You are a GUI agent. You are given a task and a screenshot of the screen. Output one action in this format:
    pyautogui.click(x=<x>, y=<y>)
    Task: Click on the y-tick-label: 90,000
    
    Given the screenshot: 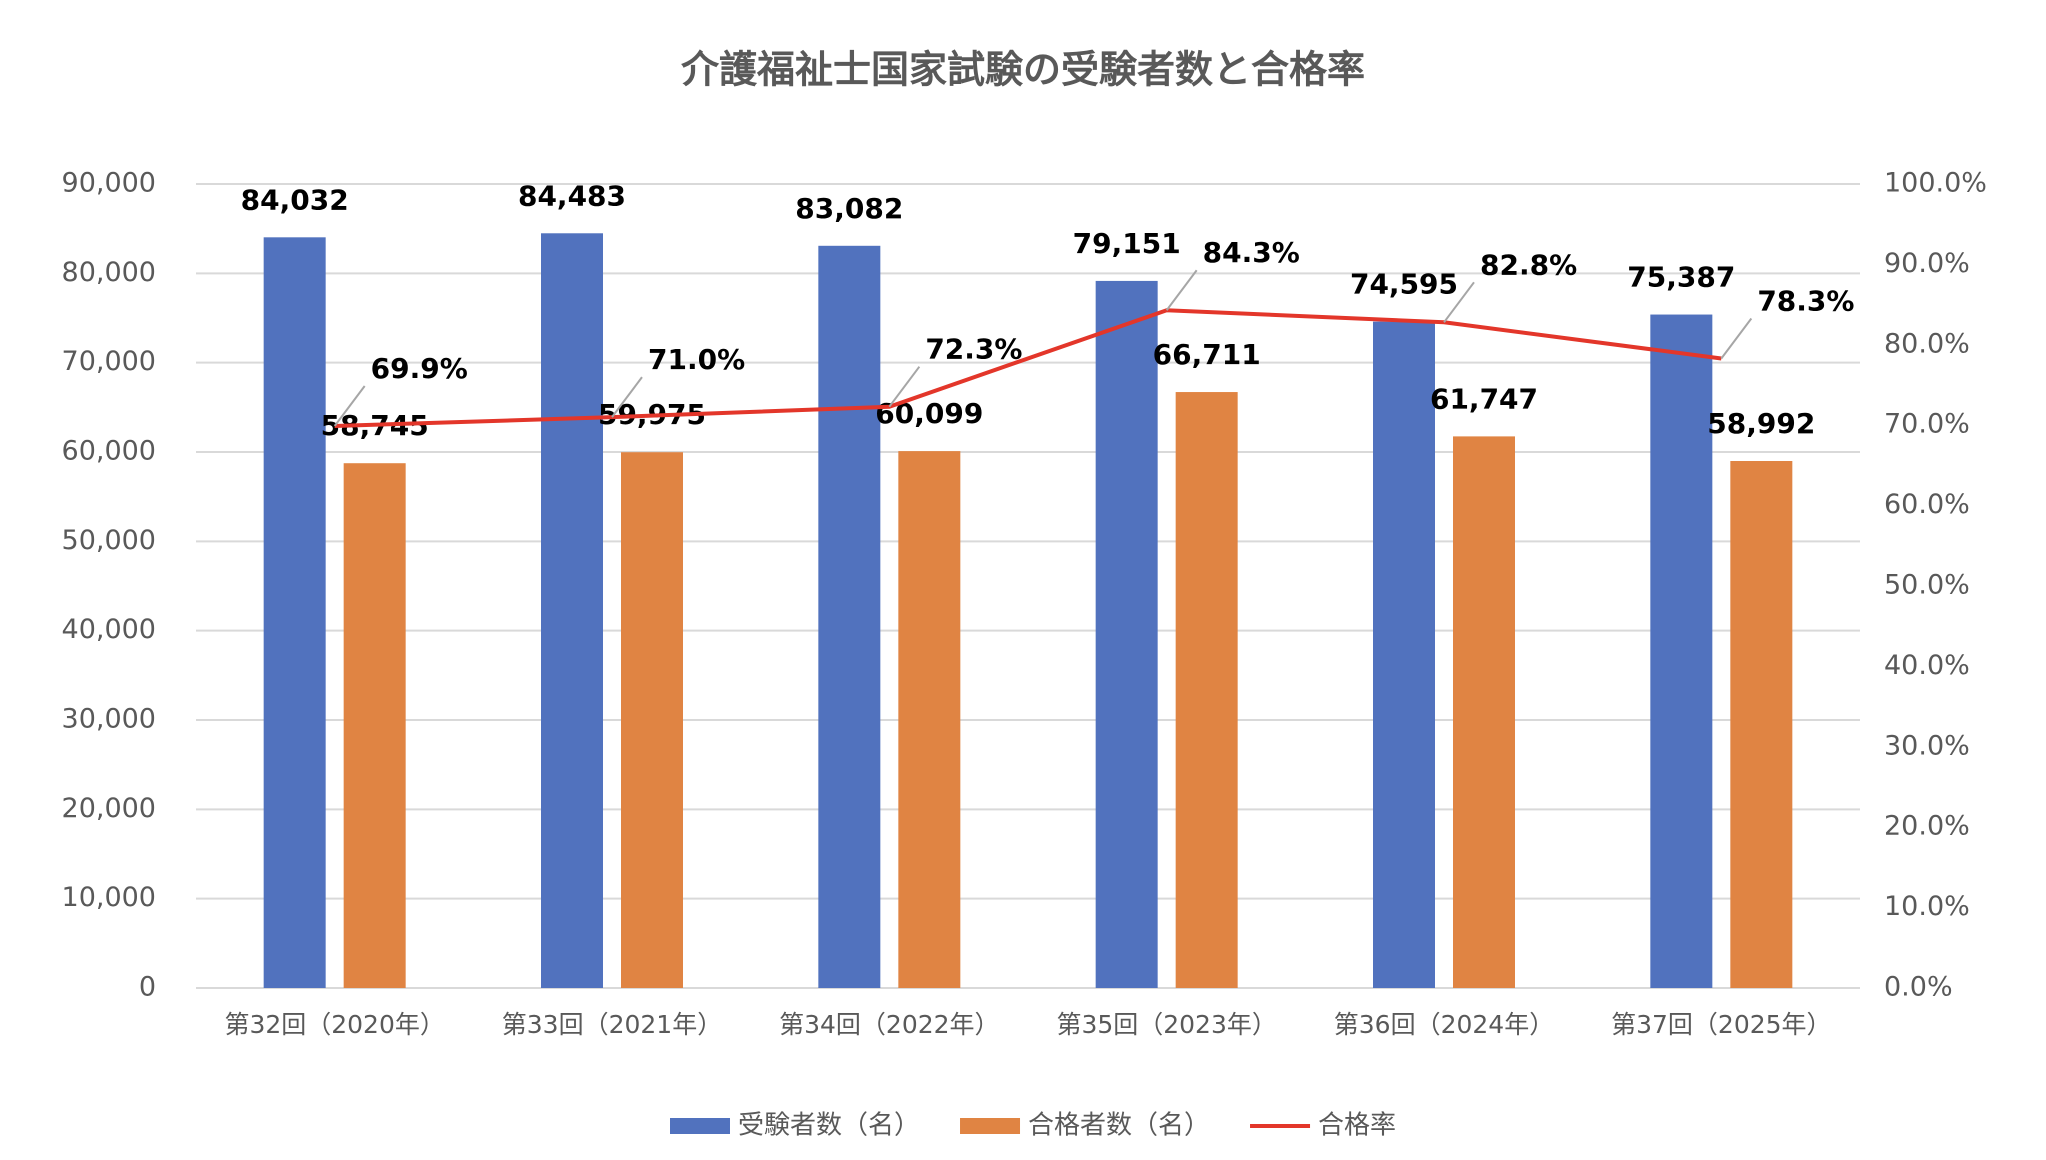 What is the action you would take?
    pyautogui.click(x=109, y=183)
    